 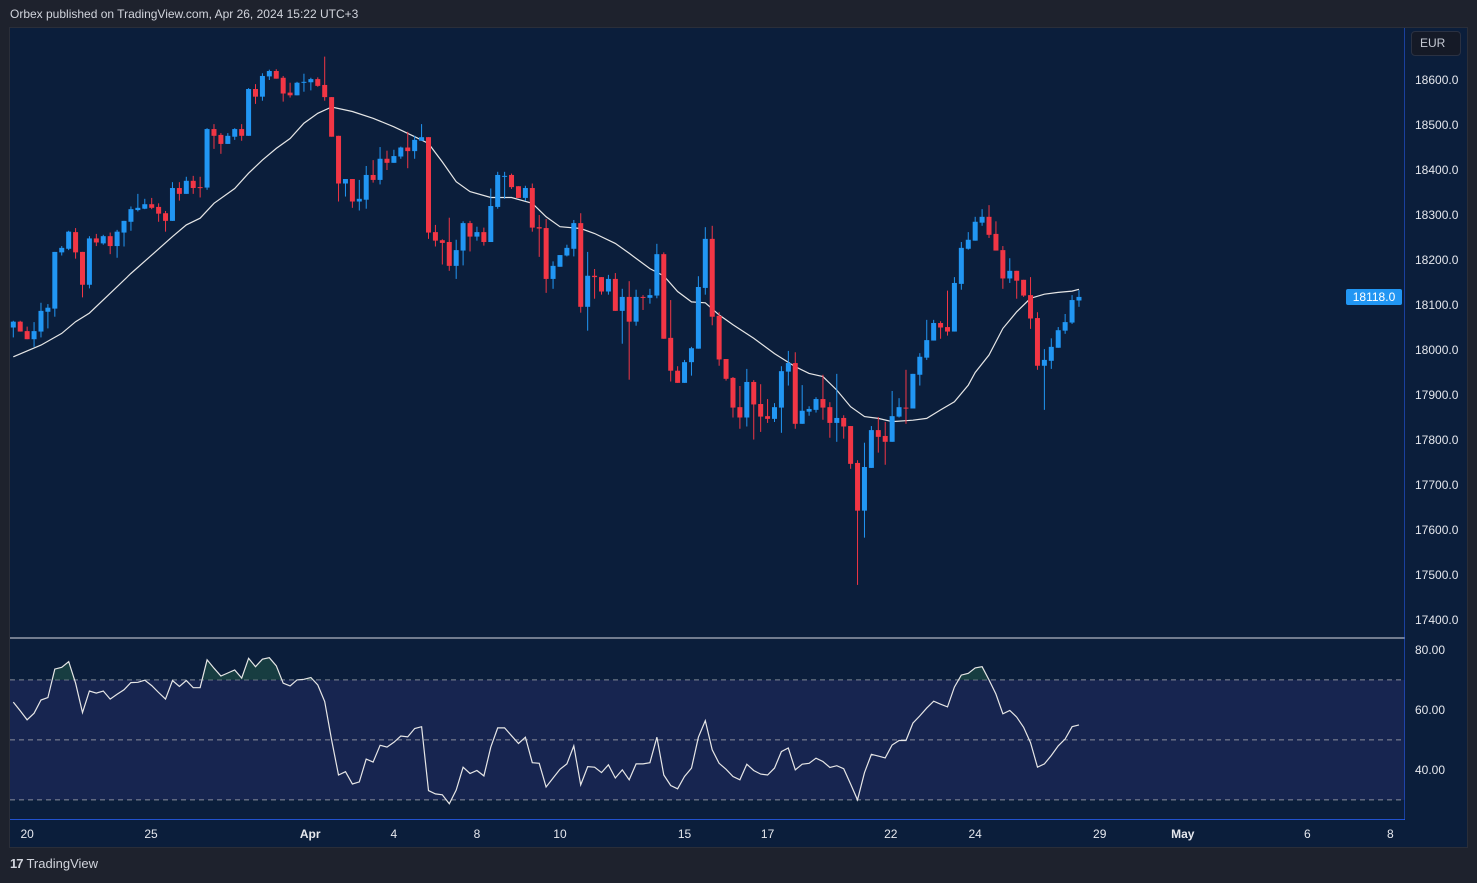 I want to click on brand-name: TradingView, so click(x=62, y=863).